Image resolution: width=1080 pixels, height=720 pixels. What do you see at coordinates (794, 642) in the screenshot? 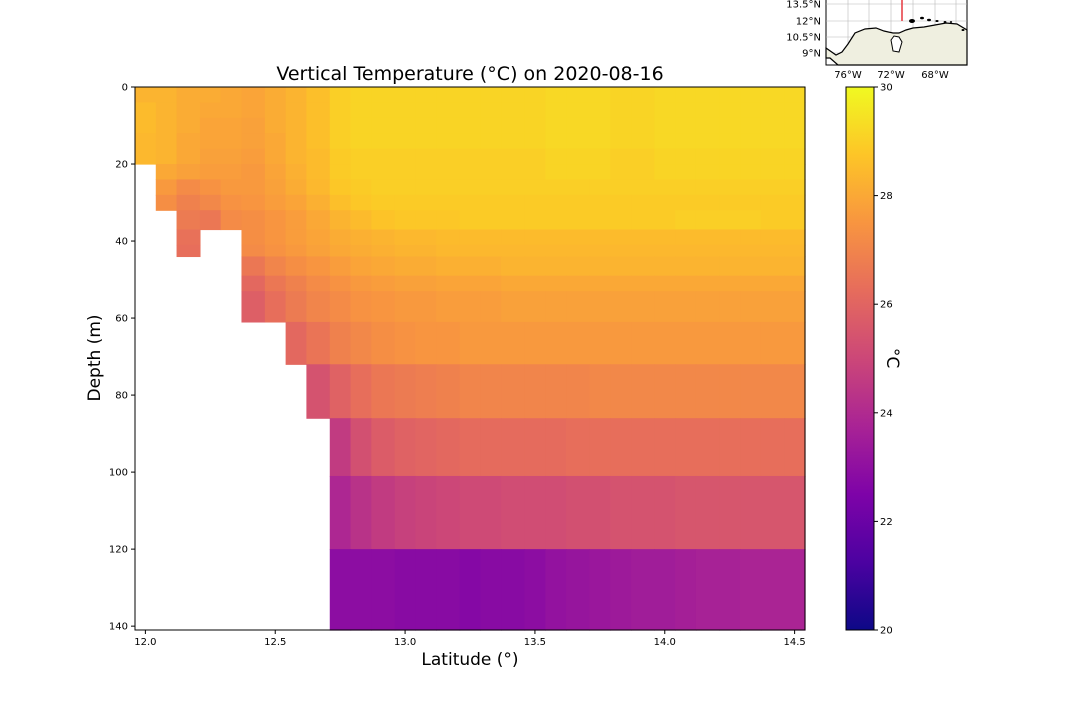
I see `x-tick-label: 14.5` at bounding box center [794, 642].